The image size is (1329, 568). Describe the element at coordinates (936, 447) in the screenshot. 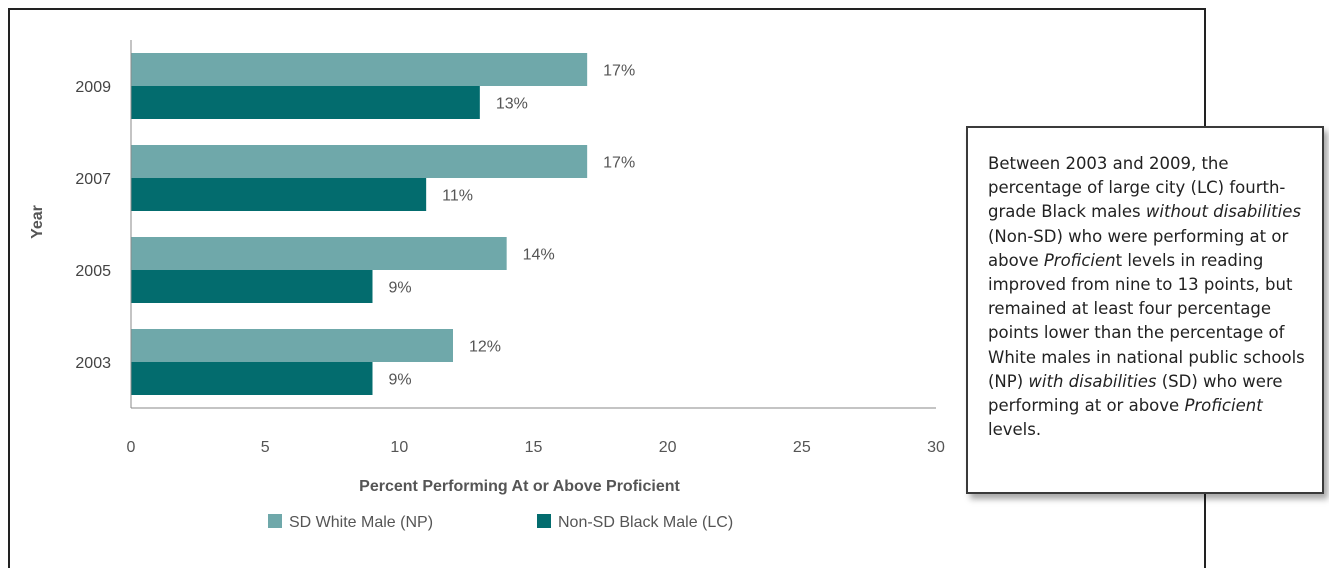

I see `x-tick-label-30: 30` at that location.